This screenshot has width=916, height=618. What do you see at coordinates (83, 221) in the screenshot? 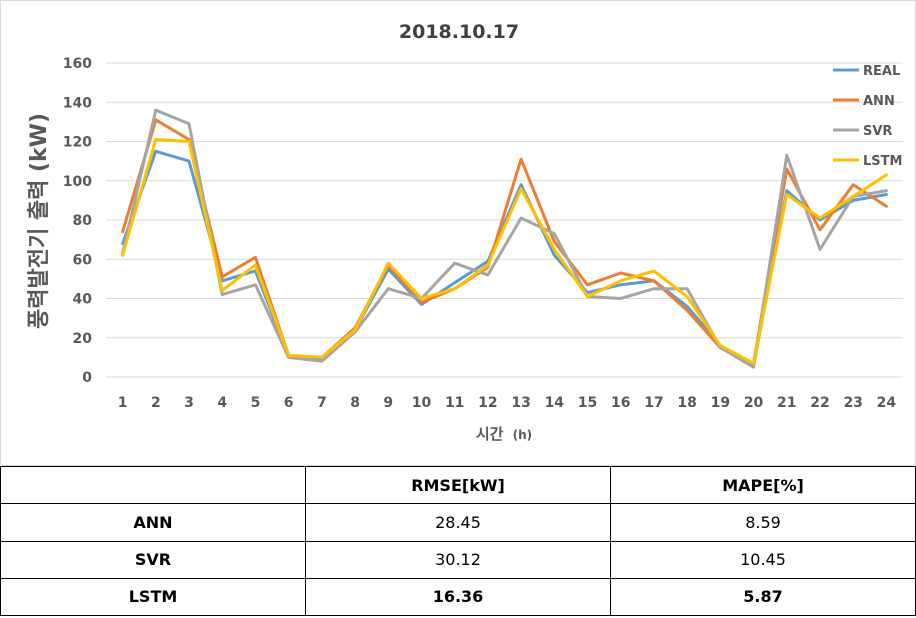
I see `y-tick-label: 80` at bounding box center [83, 221].